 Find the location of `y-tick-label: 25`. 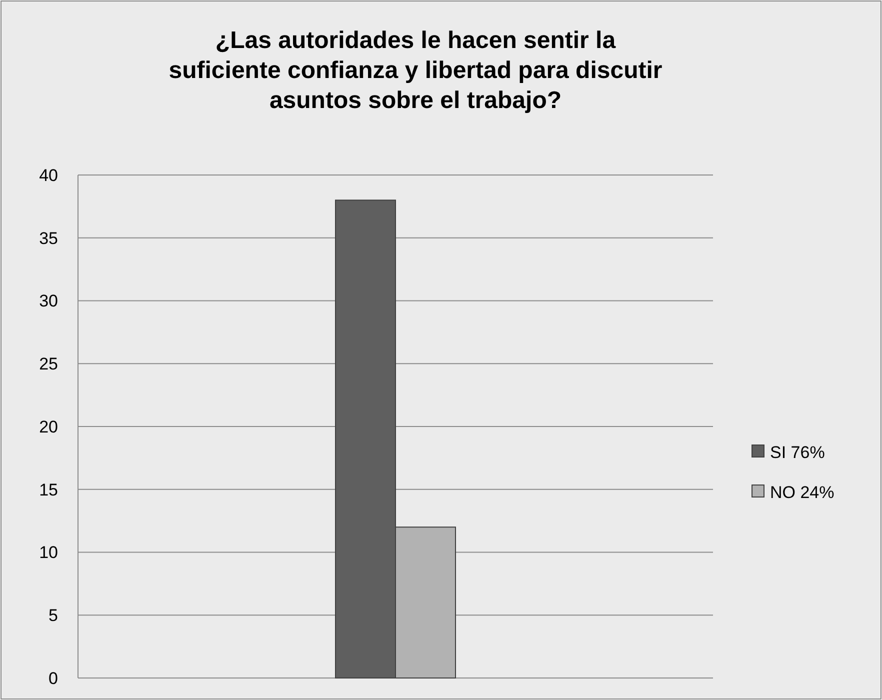

y-tick-label: 25 is located at coordinates (48, 364).